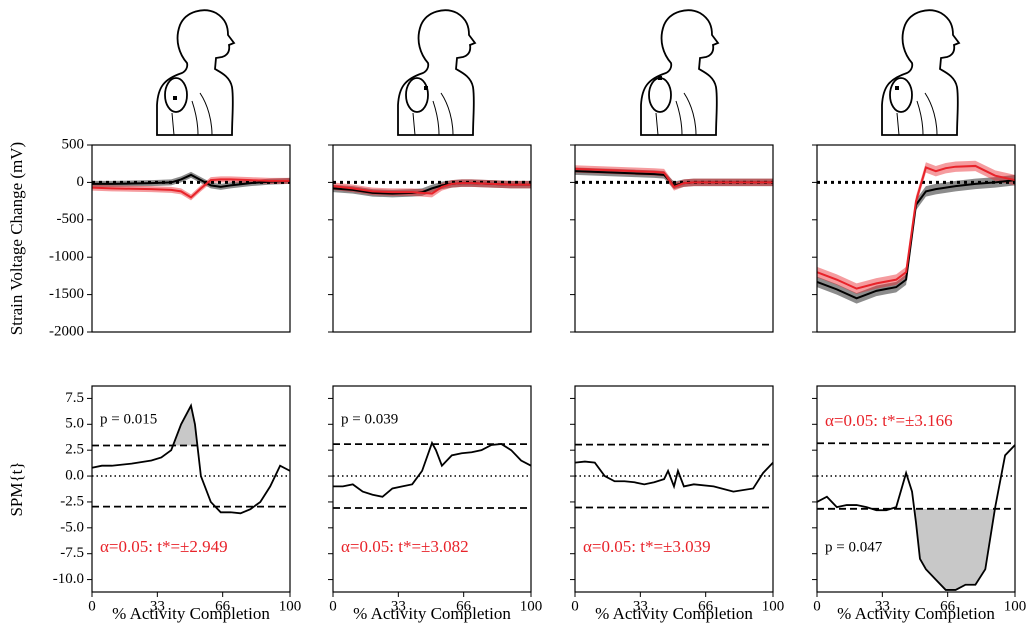 This screenshot has height=627, width=1029. Describe the element at coordinates (72, 501) in the screenshot. I see `y-tick-label: -2.5` at that location.